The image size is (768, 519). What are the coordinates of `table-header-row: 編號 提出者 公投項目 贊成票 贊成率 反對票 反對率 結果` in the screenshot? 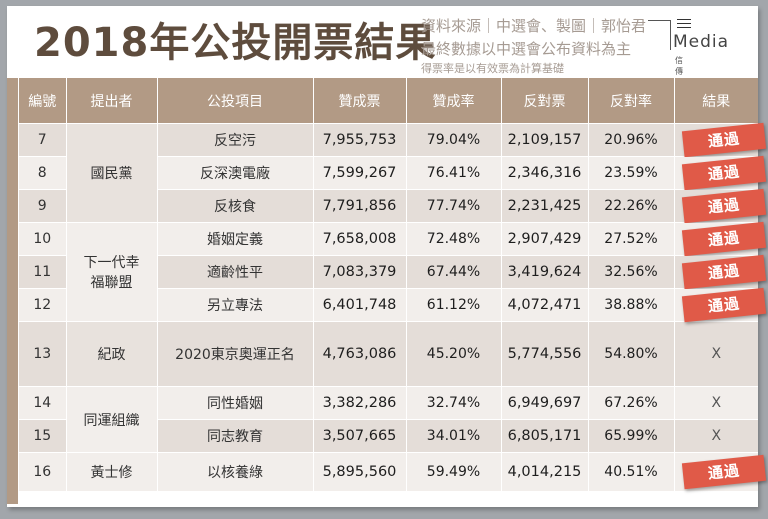 It's located at (388, 101).